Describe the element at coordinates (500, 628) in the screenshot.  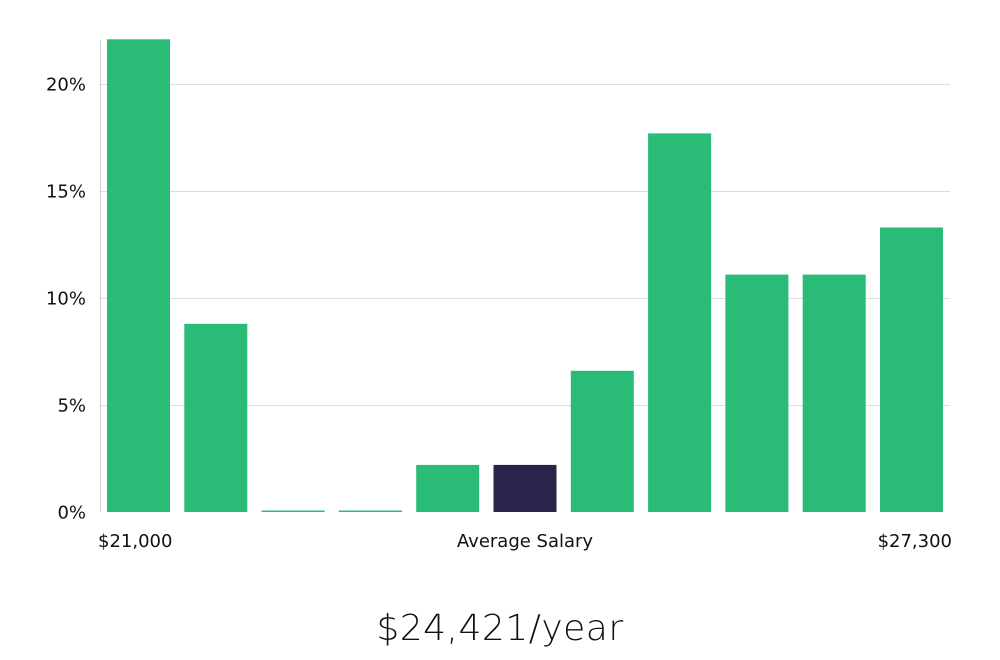
I see `average-salary-value: $24,421/year` at that location.